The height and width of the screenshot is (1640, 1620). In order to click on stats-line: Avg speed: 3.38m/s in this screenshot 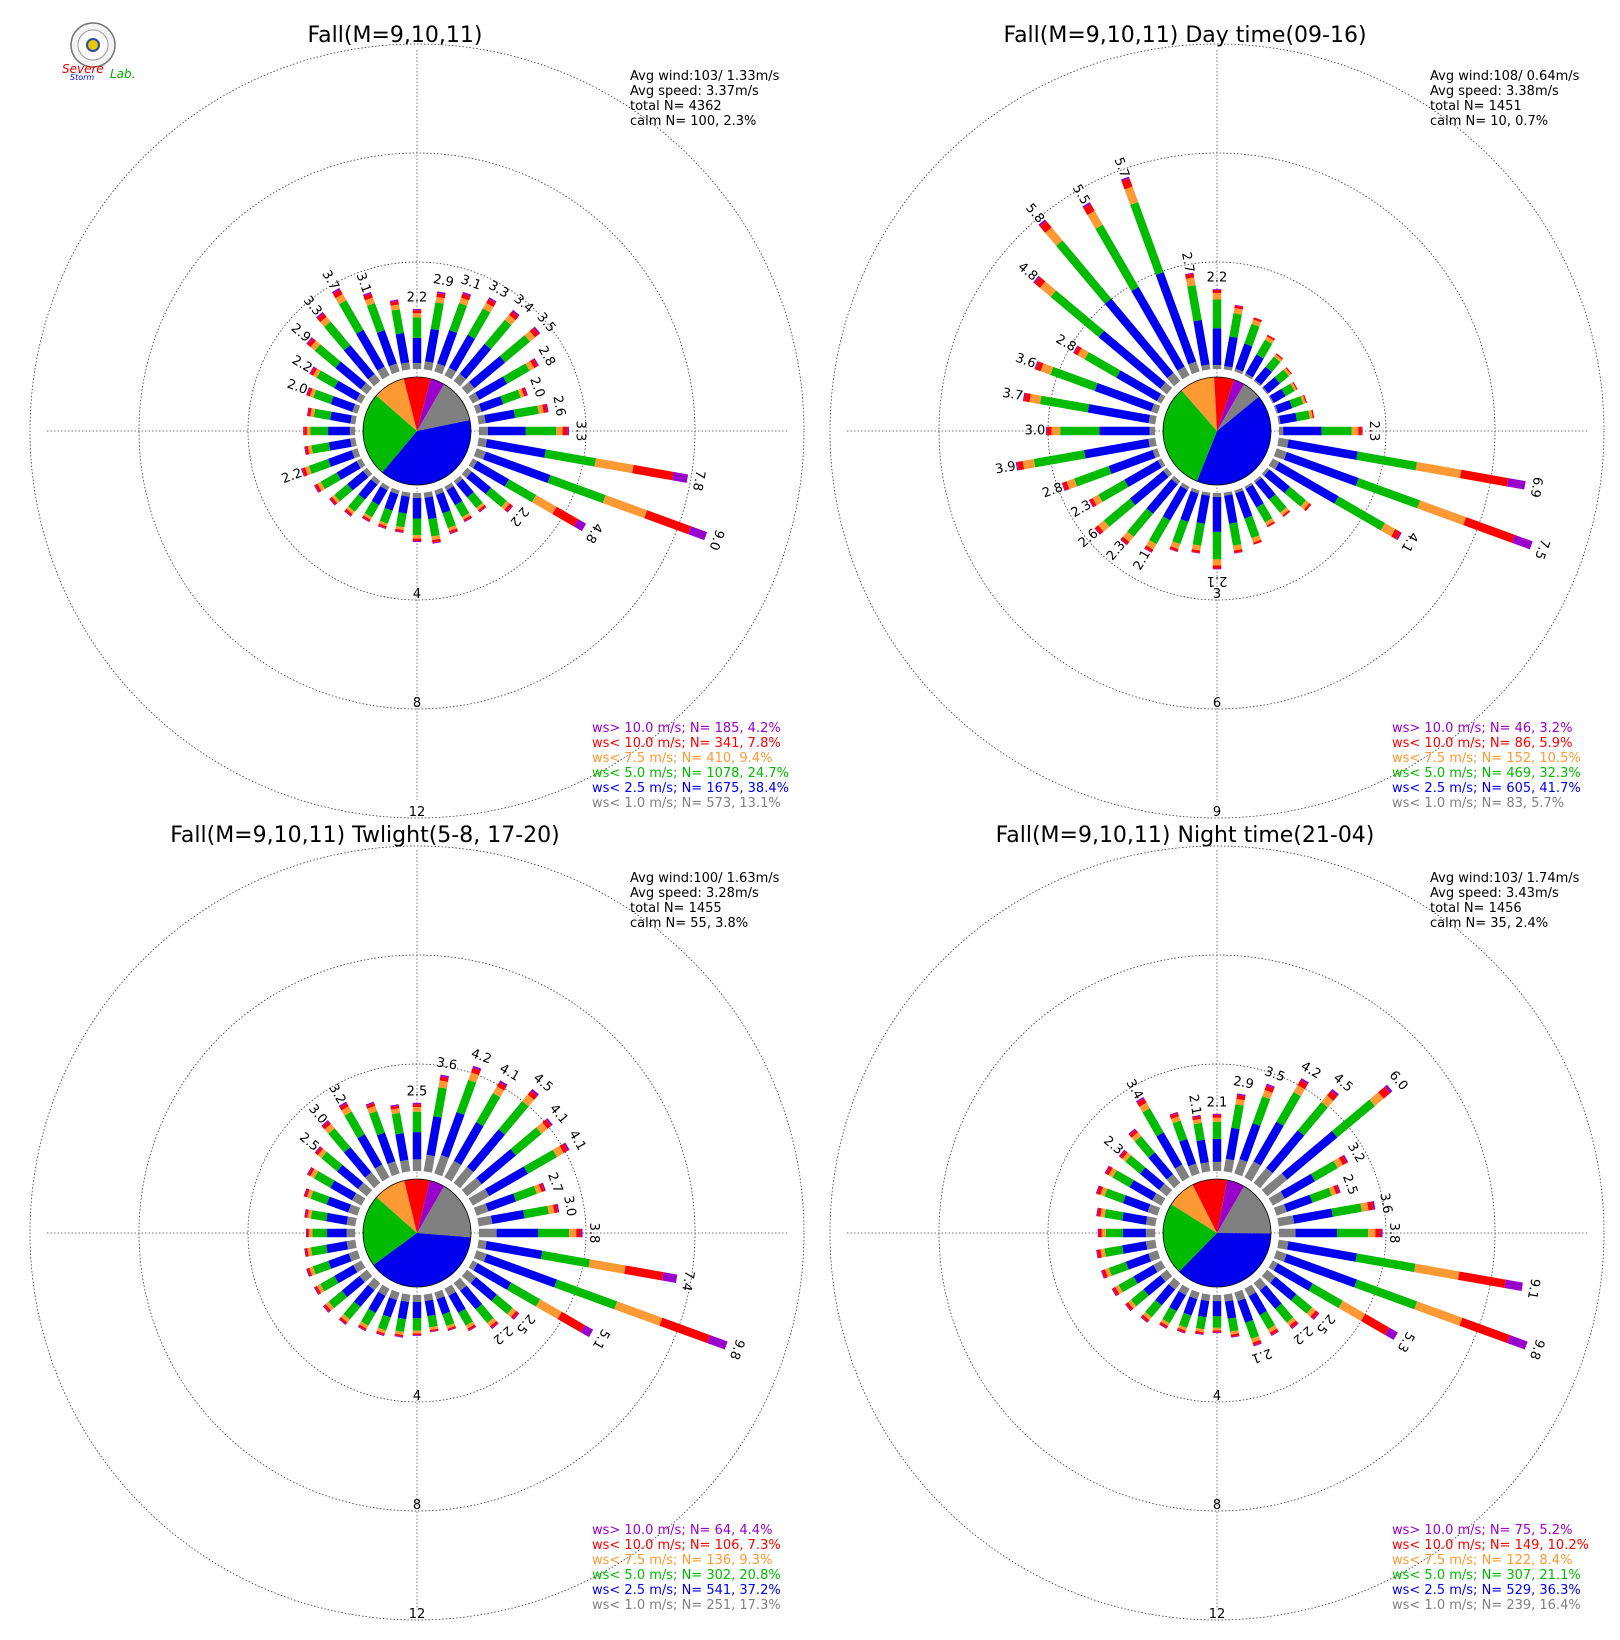, I will do `click(1494, 91)`.